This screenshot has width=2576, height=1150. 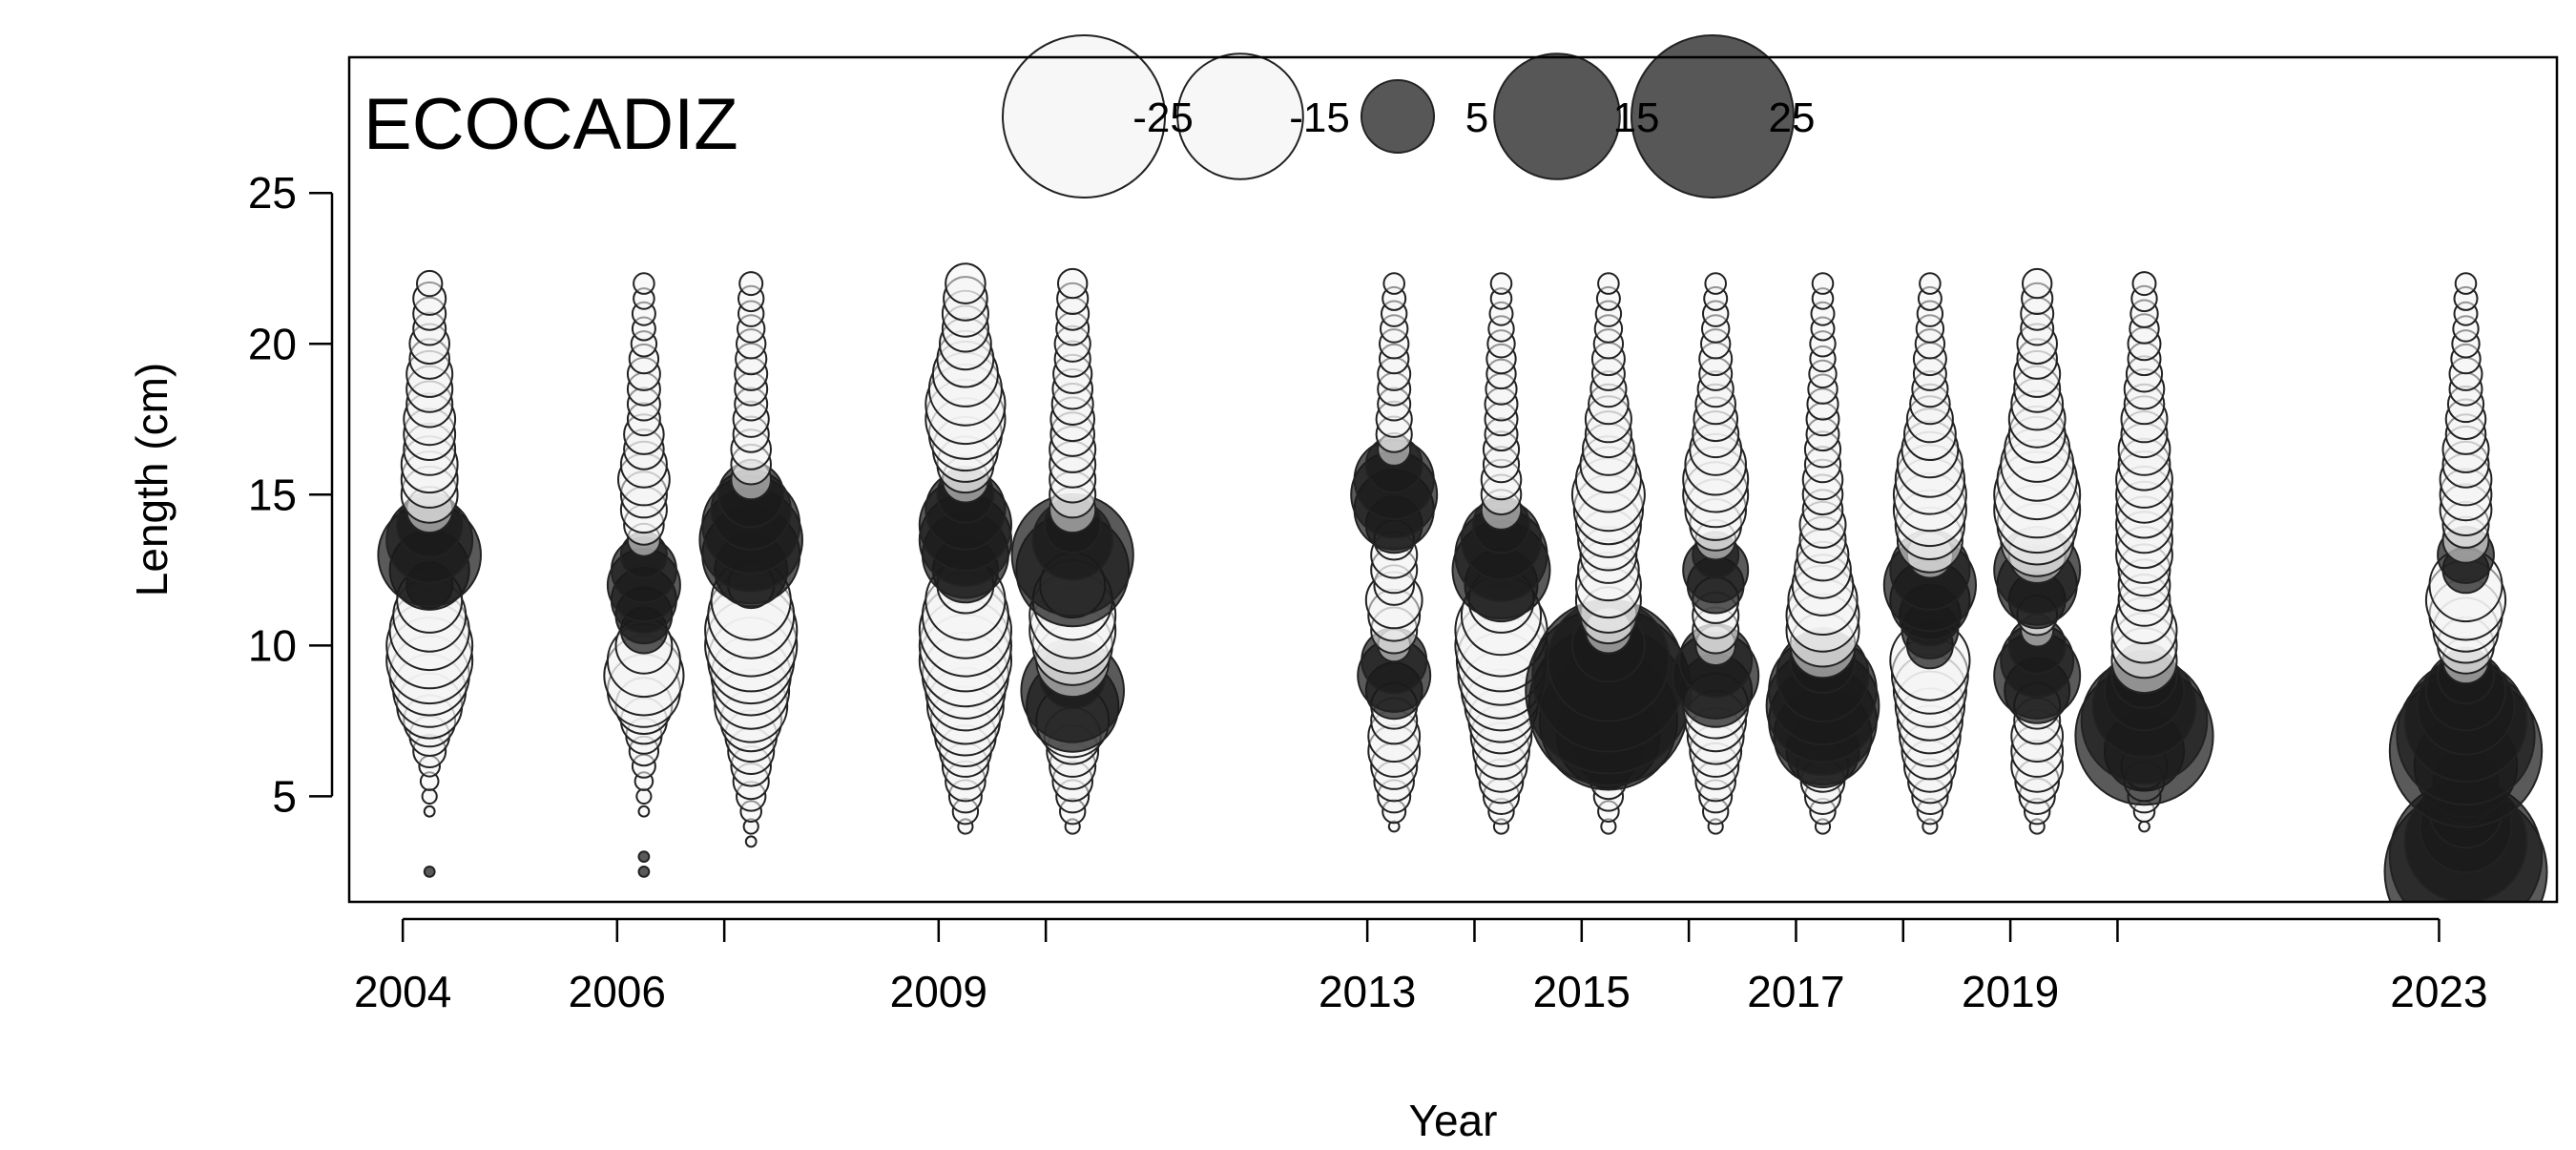 I want to click on bubble-2004-4.5, so click(x=429, y=811).